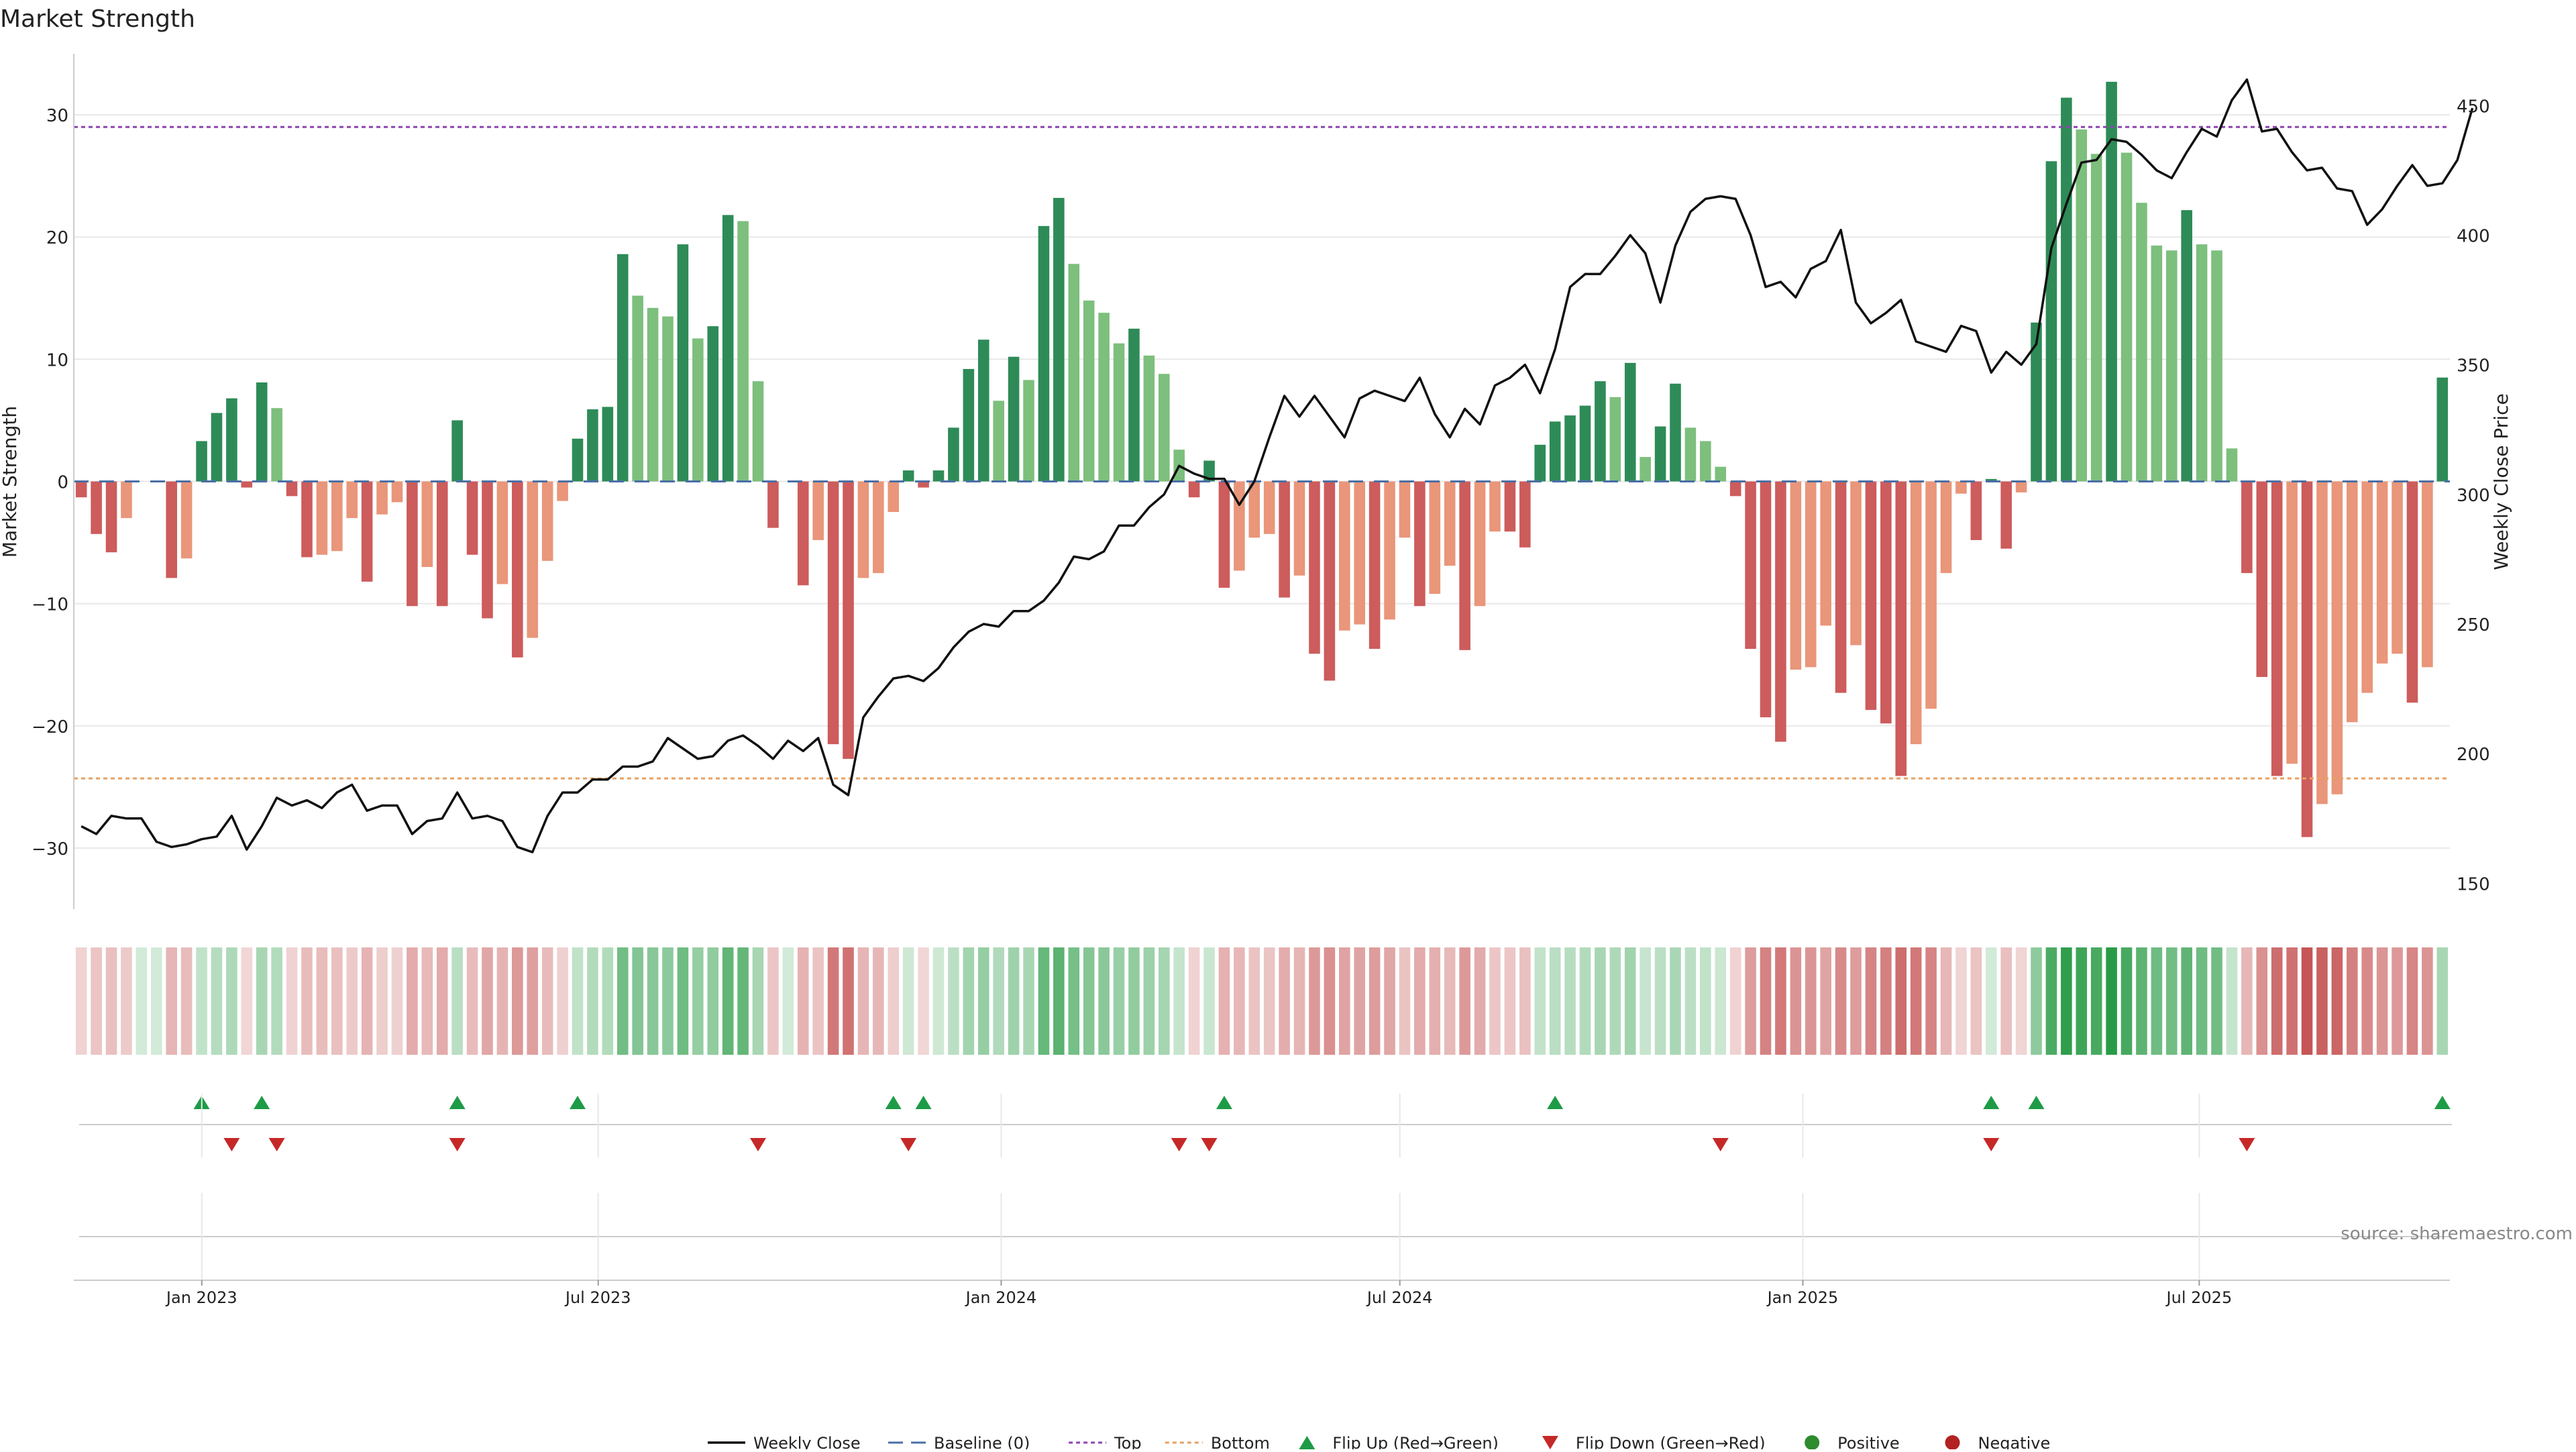  What do you see at coordinates (908, 1144) in the screenshot?
I see `flip-down-marker` at bounding box center [908, 1144].